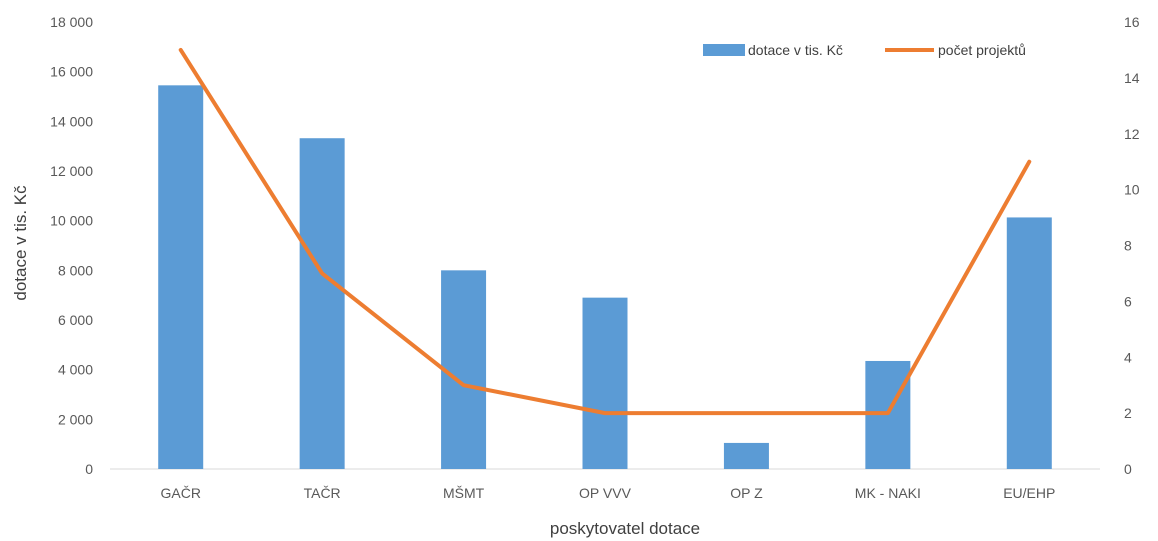  What do you see at coordinates (322, 493) in the screenshot?
I see `x-tick-label: TAČR` at bounding box center [322, 493].